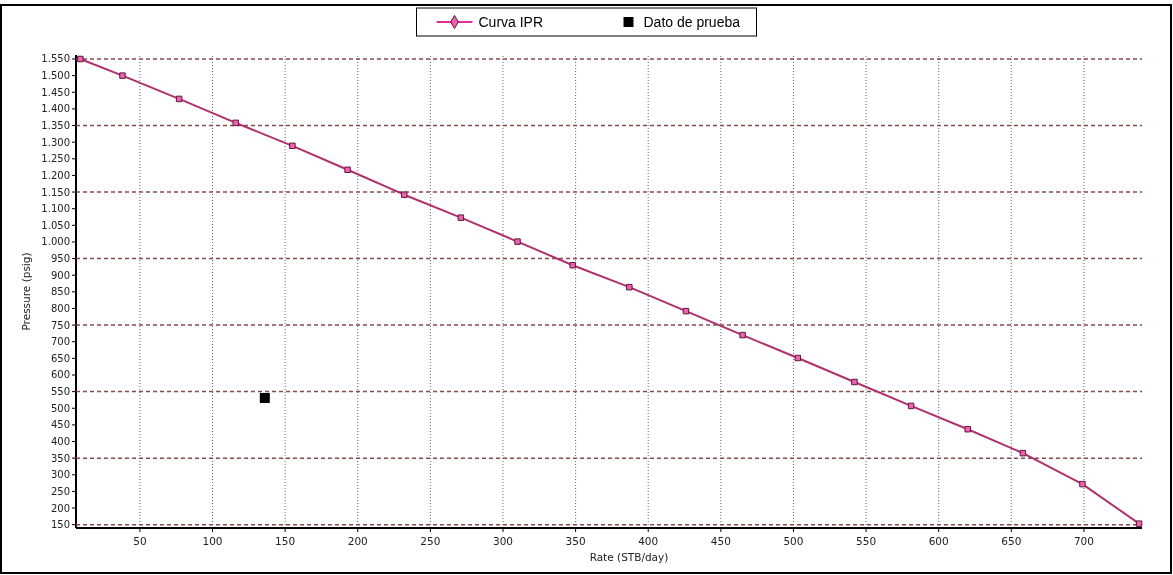  I want to click on x-tick-label: 400, so click(648, 541).